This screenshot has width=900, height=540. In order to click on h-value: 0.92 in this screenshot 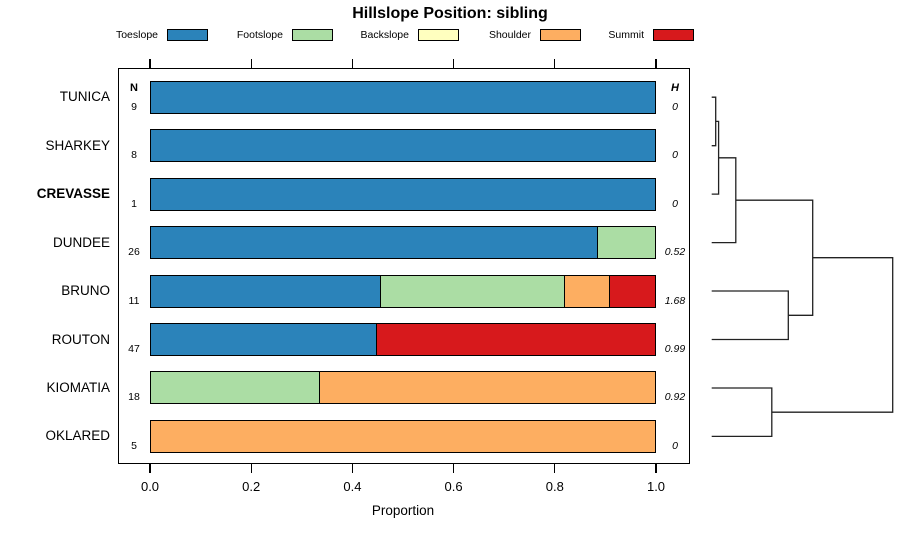, I will do `click(675, 397)`.